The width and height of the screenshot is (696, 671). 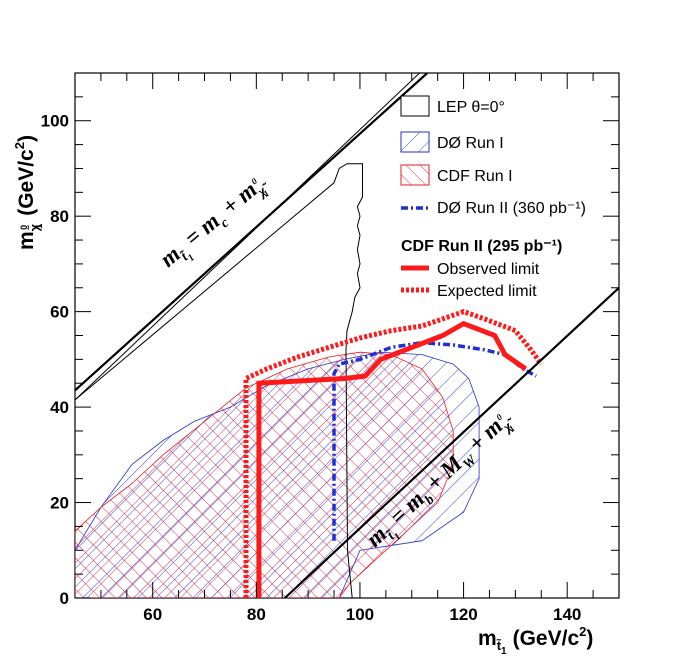 What do you see at coordinates (499, 417) in the screenshot?
I see `kin-bottom-t2-subsup: 0` at bounding box center [499, 417].